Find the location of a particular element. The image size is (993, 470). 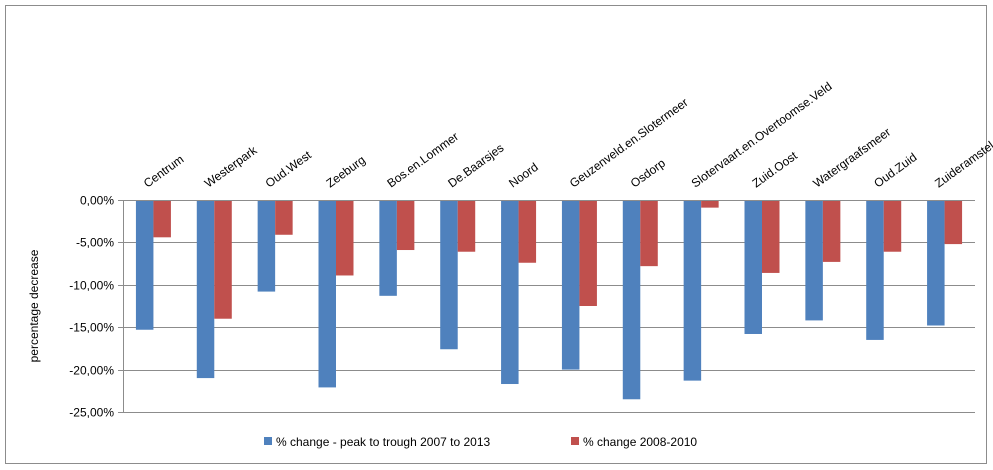

y-axis-label: percentage decrease is located at coordinates (34, 305).